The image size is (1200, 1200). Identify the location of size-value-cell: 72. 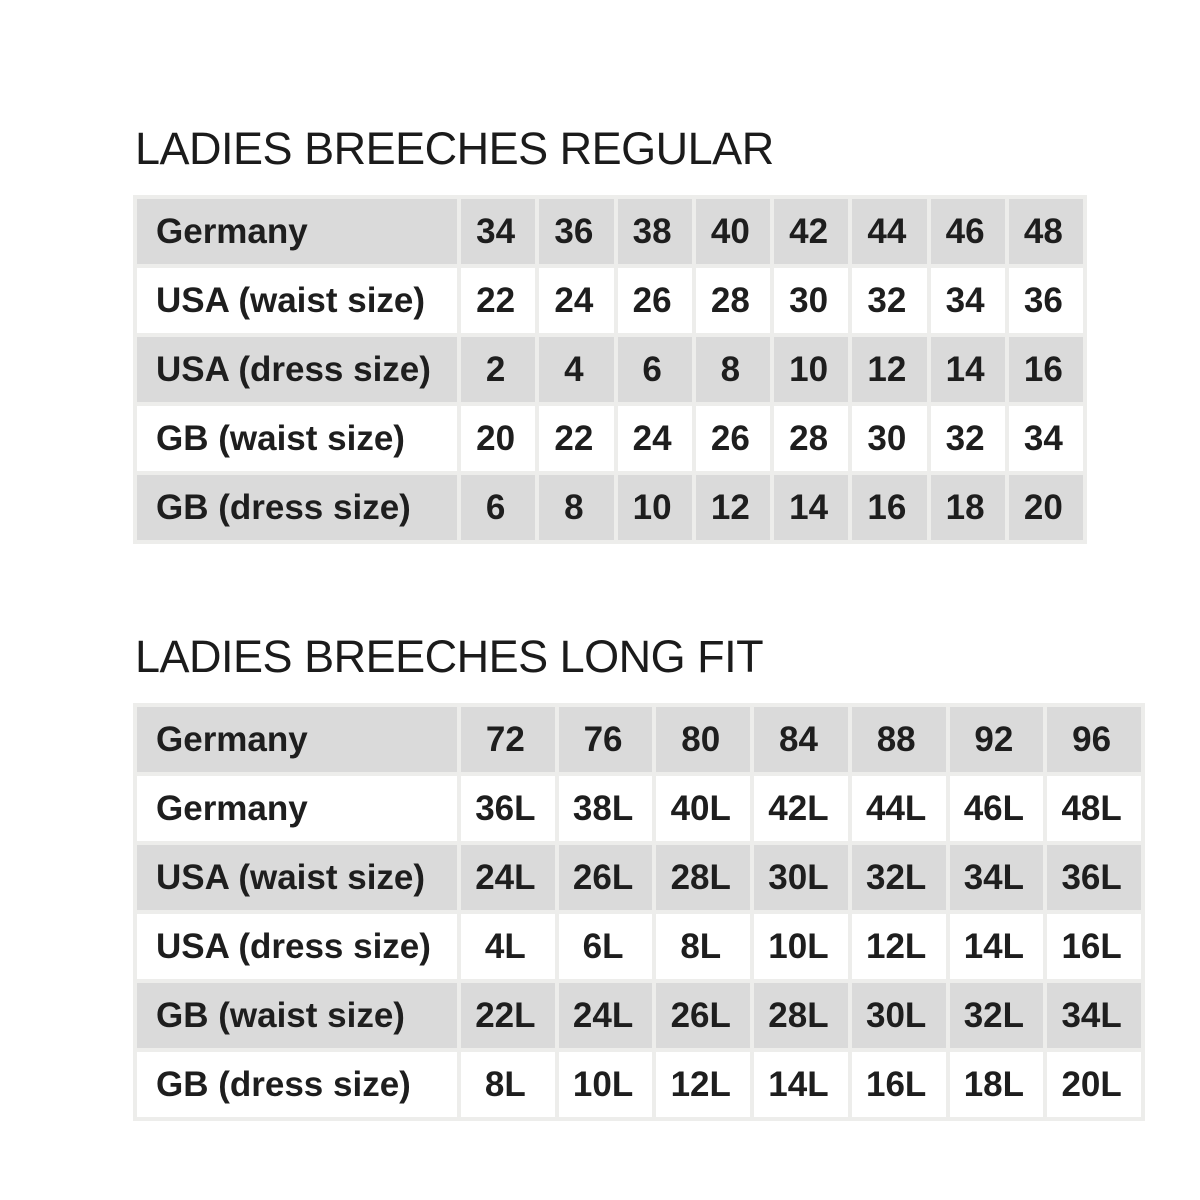
(508, 739).